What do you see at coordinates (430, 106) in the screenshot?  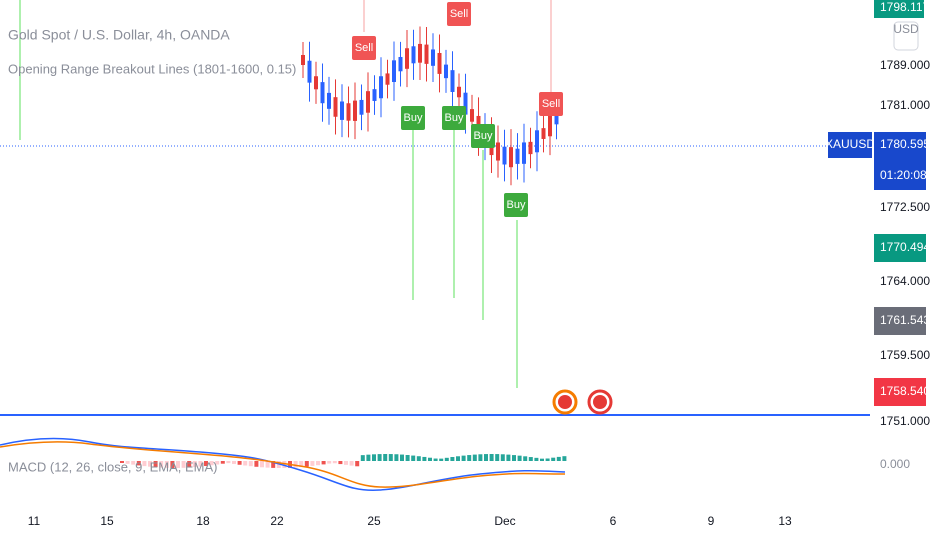 I see `candles` at bounding box center [430, 106].